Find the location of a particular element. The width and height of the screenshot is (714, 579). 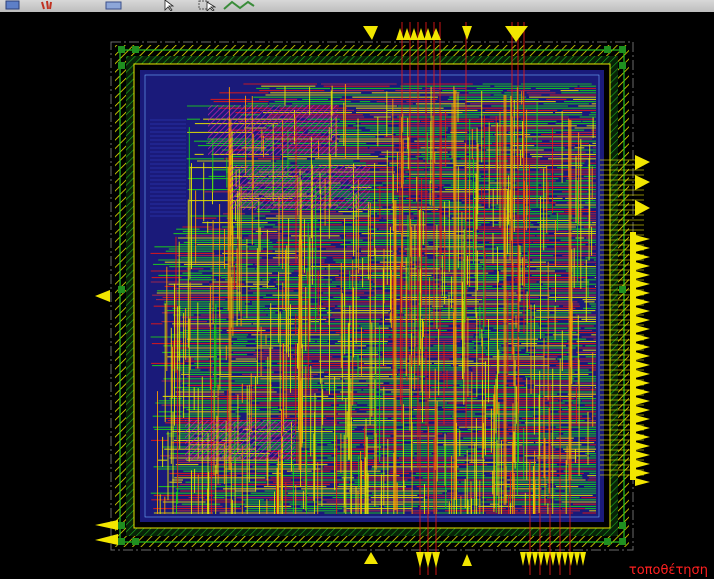

route-tool-icon is located at coordinates (239, 5).